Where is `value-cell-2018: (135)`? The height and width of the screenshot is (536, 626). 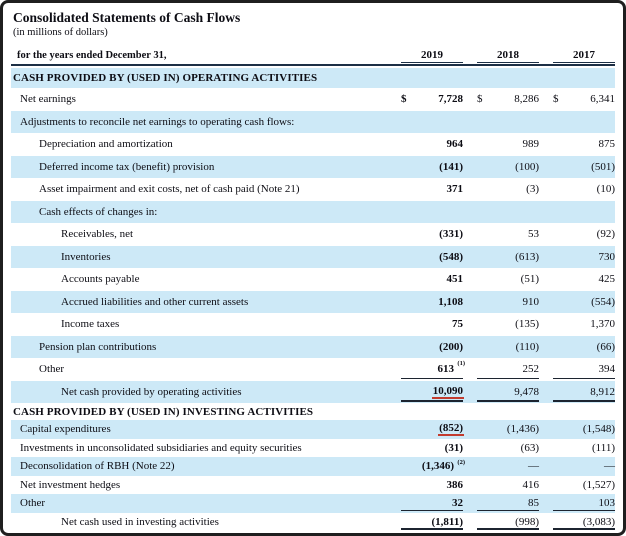
value-cell-2018: (135) is located at coordinates (508, 324).